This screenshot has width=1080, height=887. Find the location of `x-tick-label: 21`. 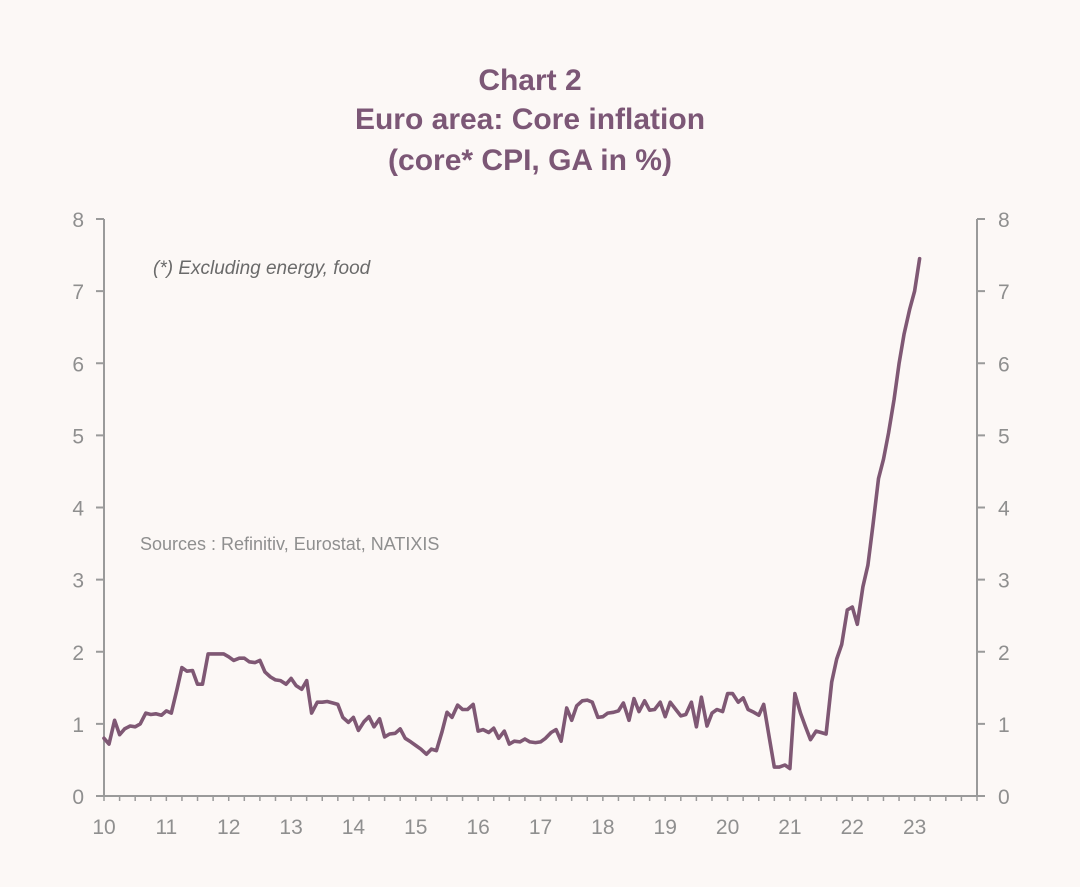

x-tick-label: 21 is located at coordinates (789, 827).